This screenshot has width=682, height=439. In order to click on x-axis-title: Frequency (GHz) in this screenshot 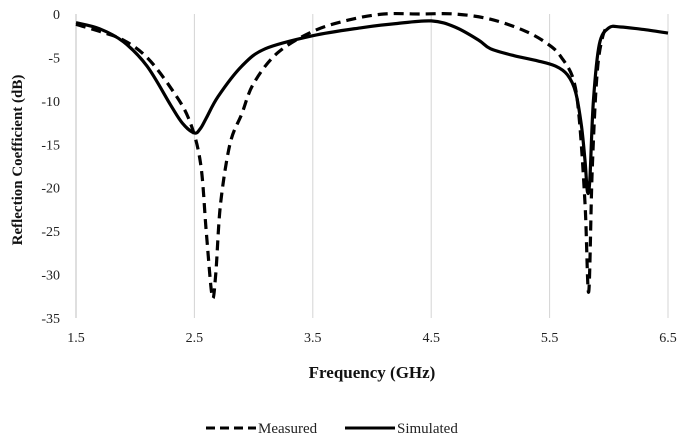, I will do `click(372, 372)`.